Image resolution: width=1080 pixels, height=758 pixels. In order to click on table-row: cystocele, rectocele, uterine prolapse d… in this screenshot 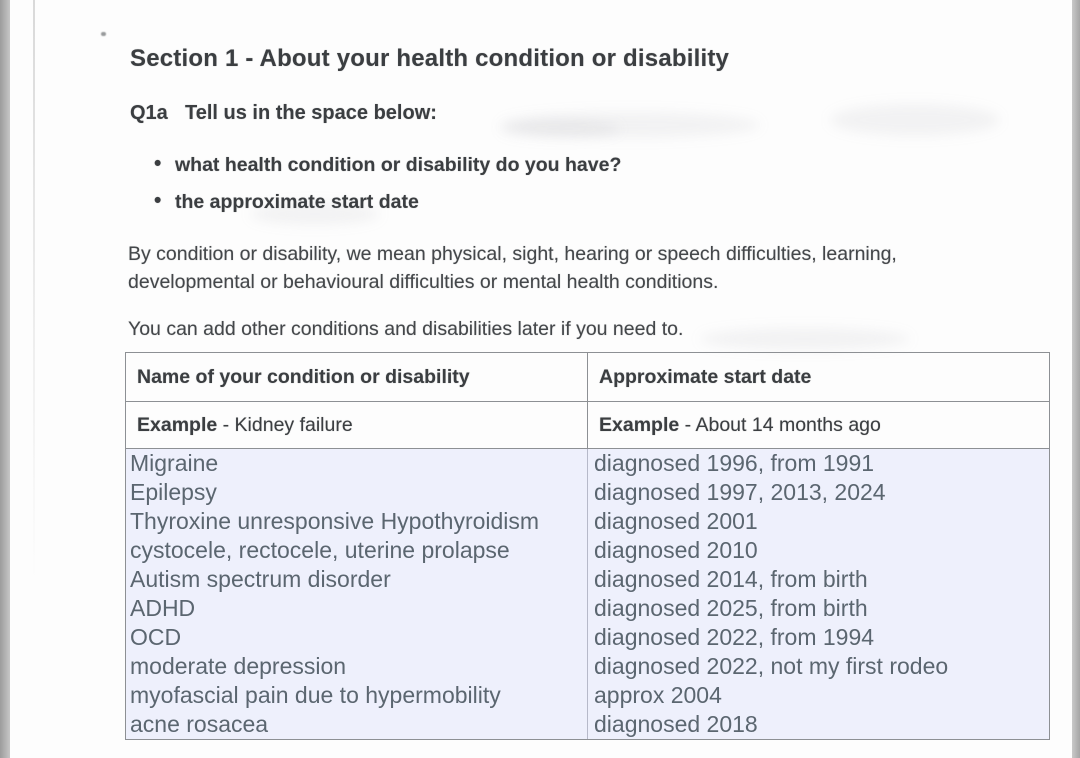, I will do `click(587, 550)`.